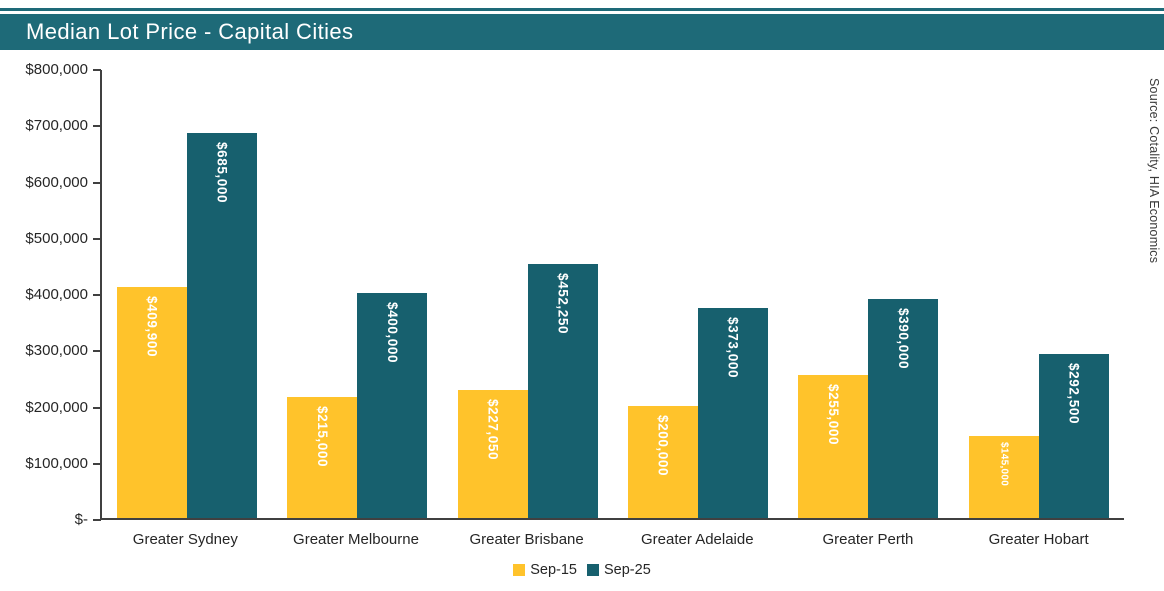 The height and width of the screenshot is (591, 1164). Describe the element at coordinates (833, 414) in the screenshot. I see `bar-data-label: $255,000` at that location.